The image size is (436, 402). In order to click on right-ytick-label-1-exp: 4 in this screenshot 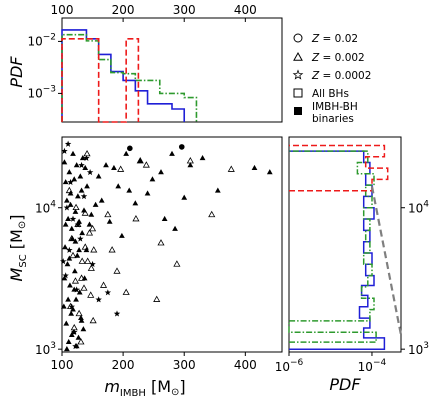, I will do `click(426, 205)`.